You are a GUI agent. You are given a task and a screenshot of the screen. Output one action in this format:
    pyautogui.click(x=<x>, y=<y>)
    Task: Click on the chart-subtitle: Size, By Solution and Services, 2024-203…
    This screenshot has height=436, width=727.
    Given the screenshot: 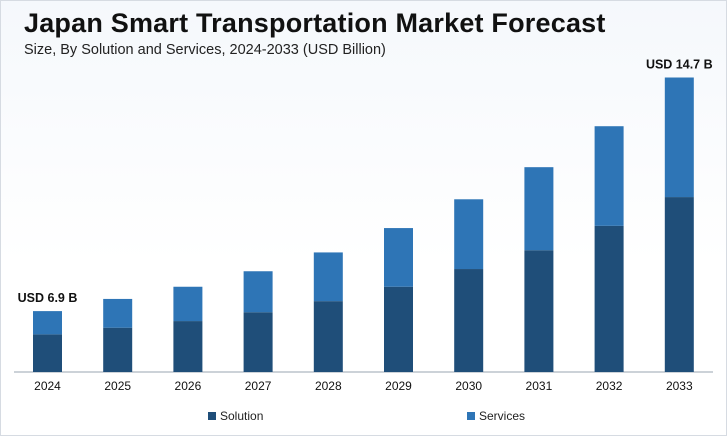 What is the action you would take?
    pyautogui.click(x=205, y=50)
    